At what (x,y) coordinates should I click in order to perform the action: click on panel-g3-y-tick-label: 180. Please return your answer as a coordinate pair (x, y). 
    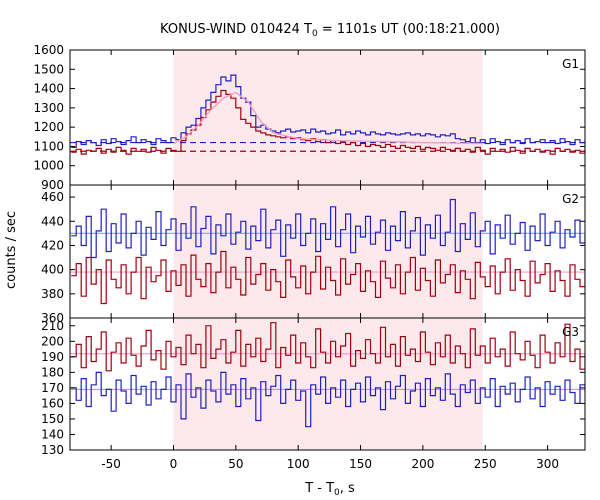
    Looking at the image, I should click on (52, 372).